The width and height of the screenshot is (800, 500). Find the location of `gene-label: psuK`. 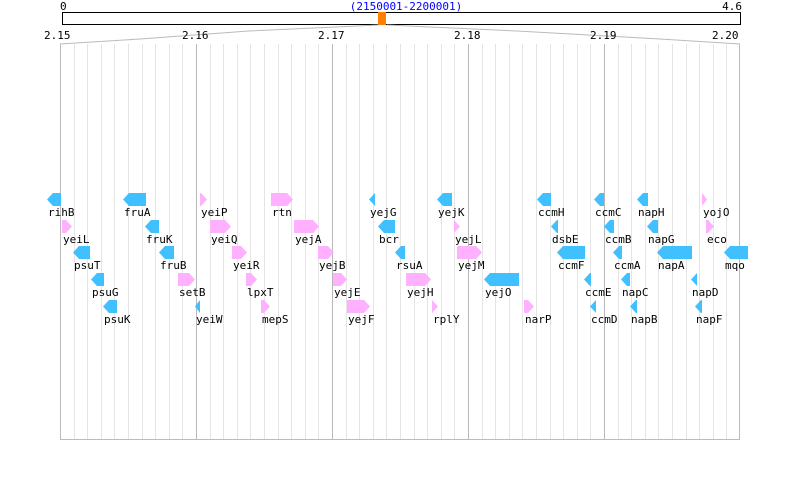

gene-label: psuK is located at coordinates (117, 319).